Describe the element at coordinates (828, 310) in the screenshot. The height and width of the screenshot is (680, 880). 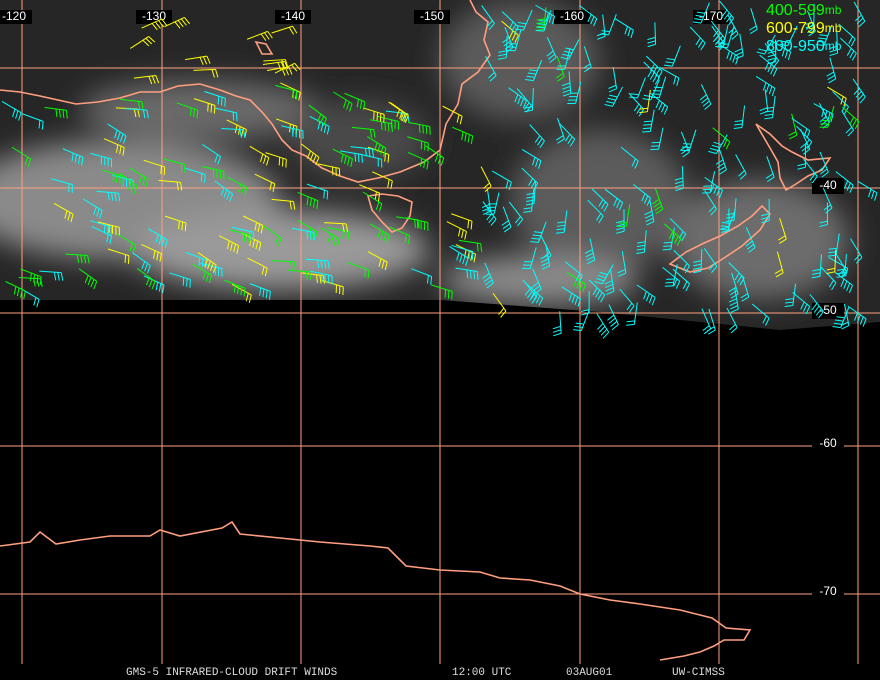
I see `lat-label: -50` at that location.